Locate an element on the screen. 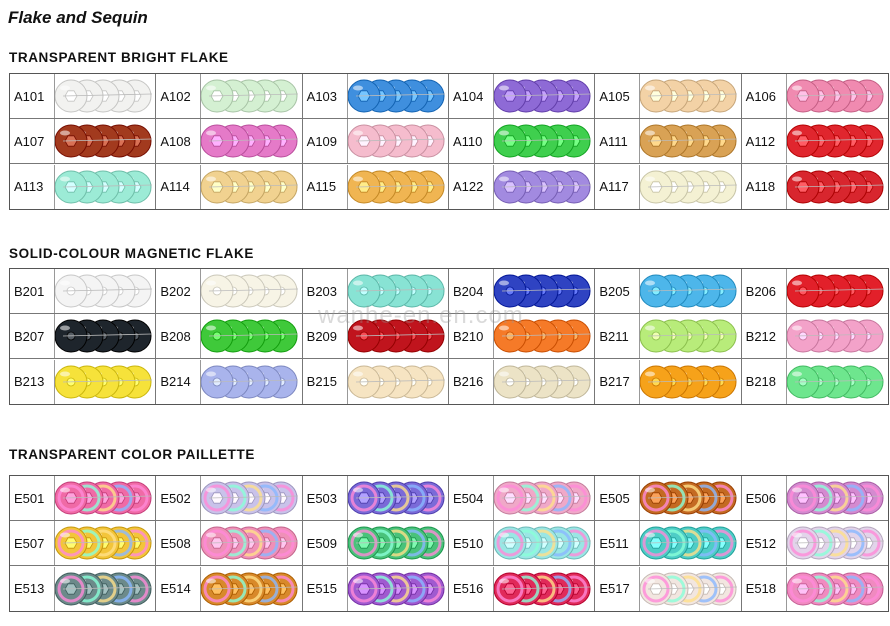 The image size is (890, 626). sample-code: E518 is located at coordinates (761, 588).